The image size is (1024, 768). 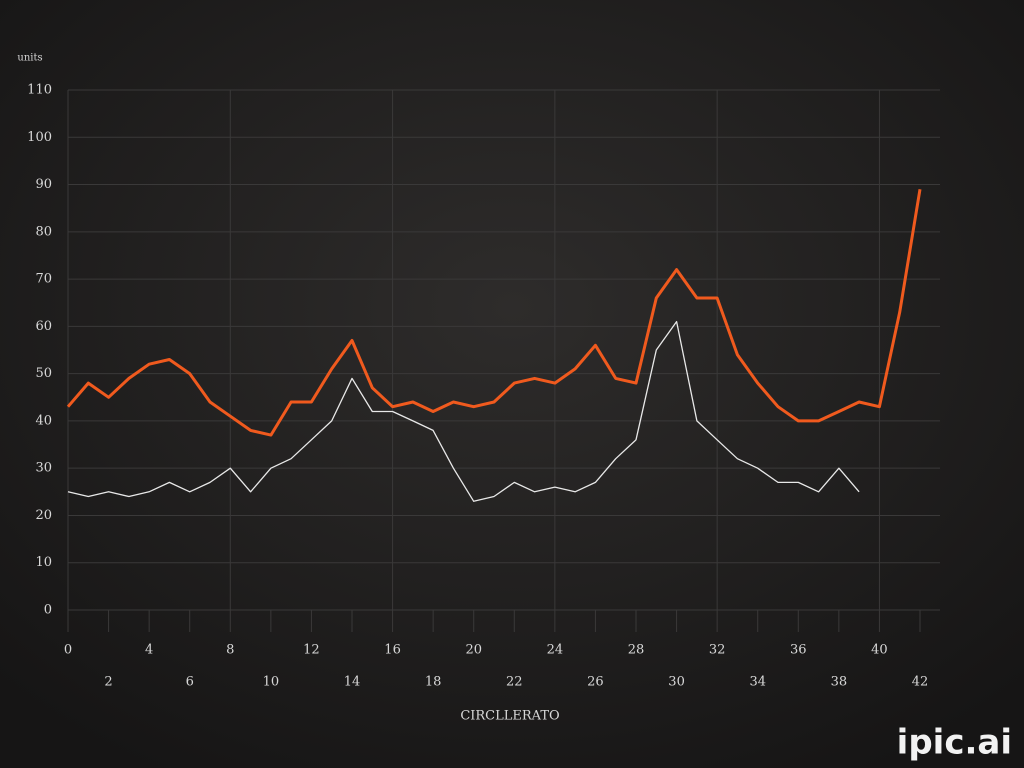 What do you see at coordinates (39, 137) in the screenshot?
I see `y-tick-label: 100` at bounding box center [39, 137].